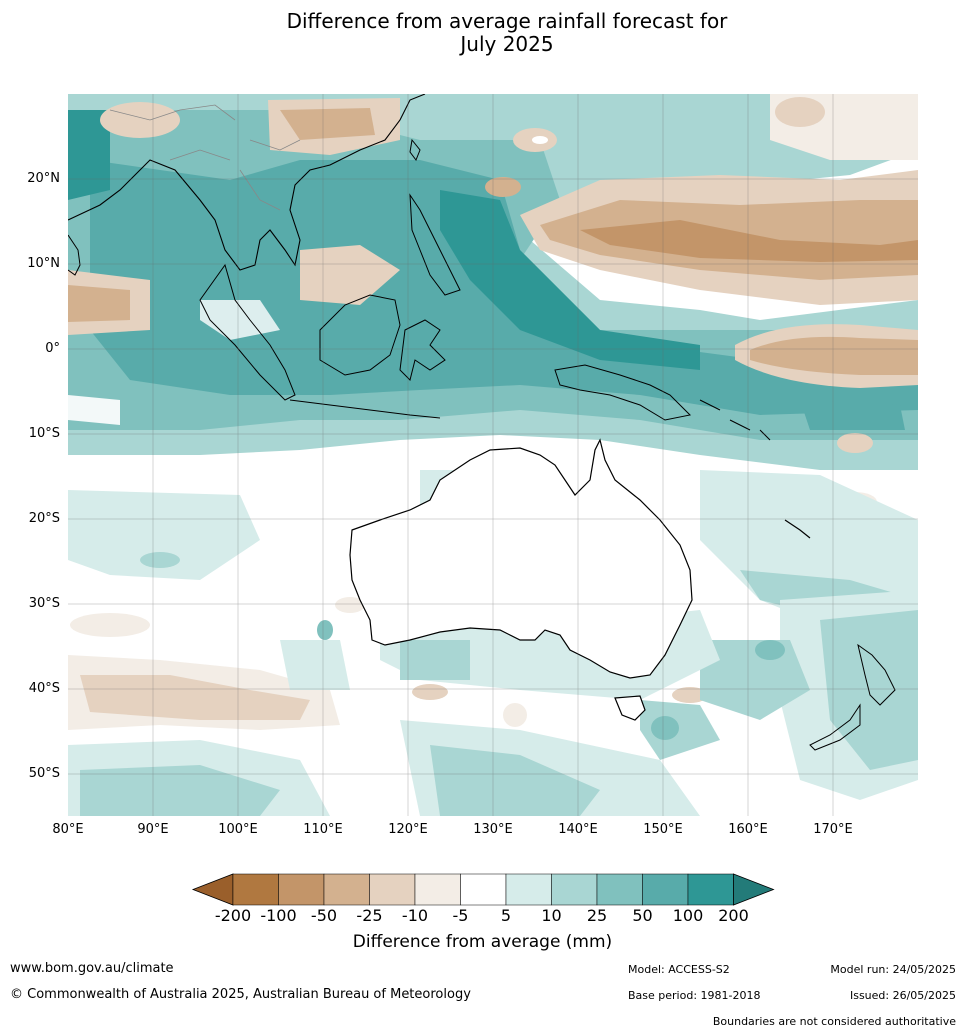  I want to click on colorbar-title: Difference from average (mm), so click(482, 942).